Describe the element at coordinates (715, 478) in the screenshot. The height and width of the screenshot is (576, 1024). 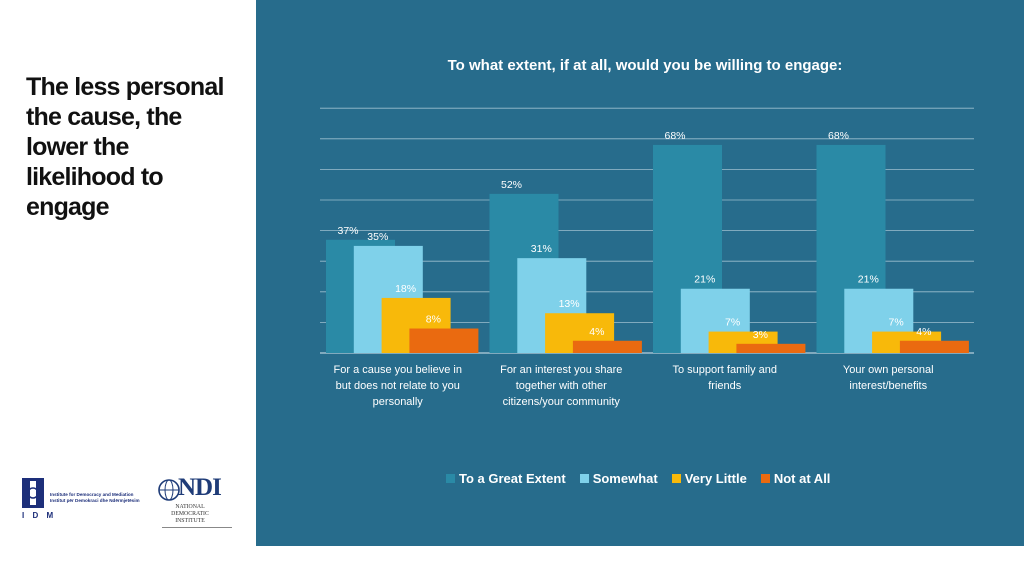
I see `legend-label: Very Little` at that location.